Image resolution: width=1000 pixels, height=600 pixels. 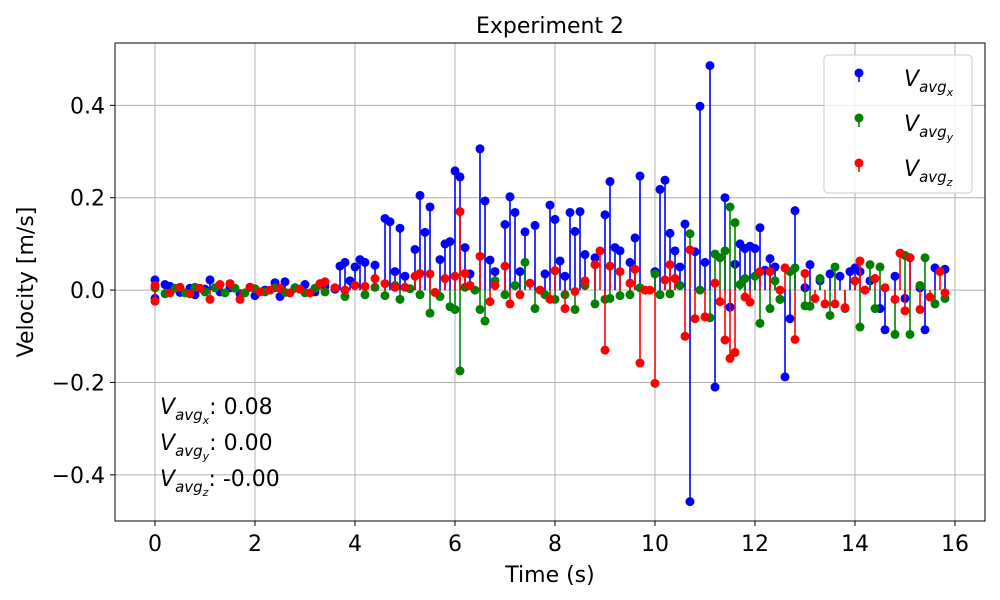 What do you see at coordinates (955, 544) in the screenshot?
I see `x-tick-label: 16` at bounding box center [955, 544].